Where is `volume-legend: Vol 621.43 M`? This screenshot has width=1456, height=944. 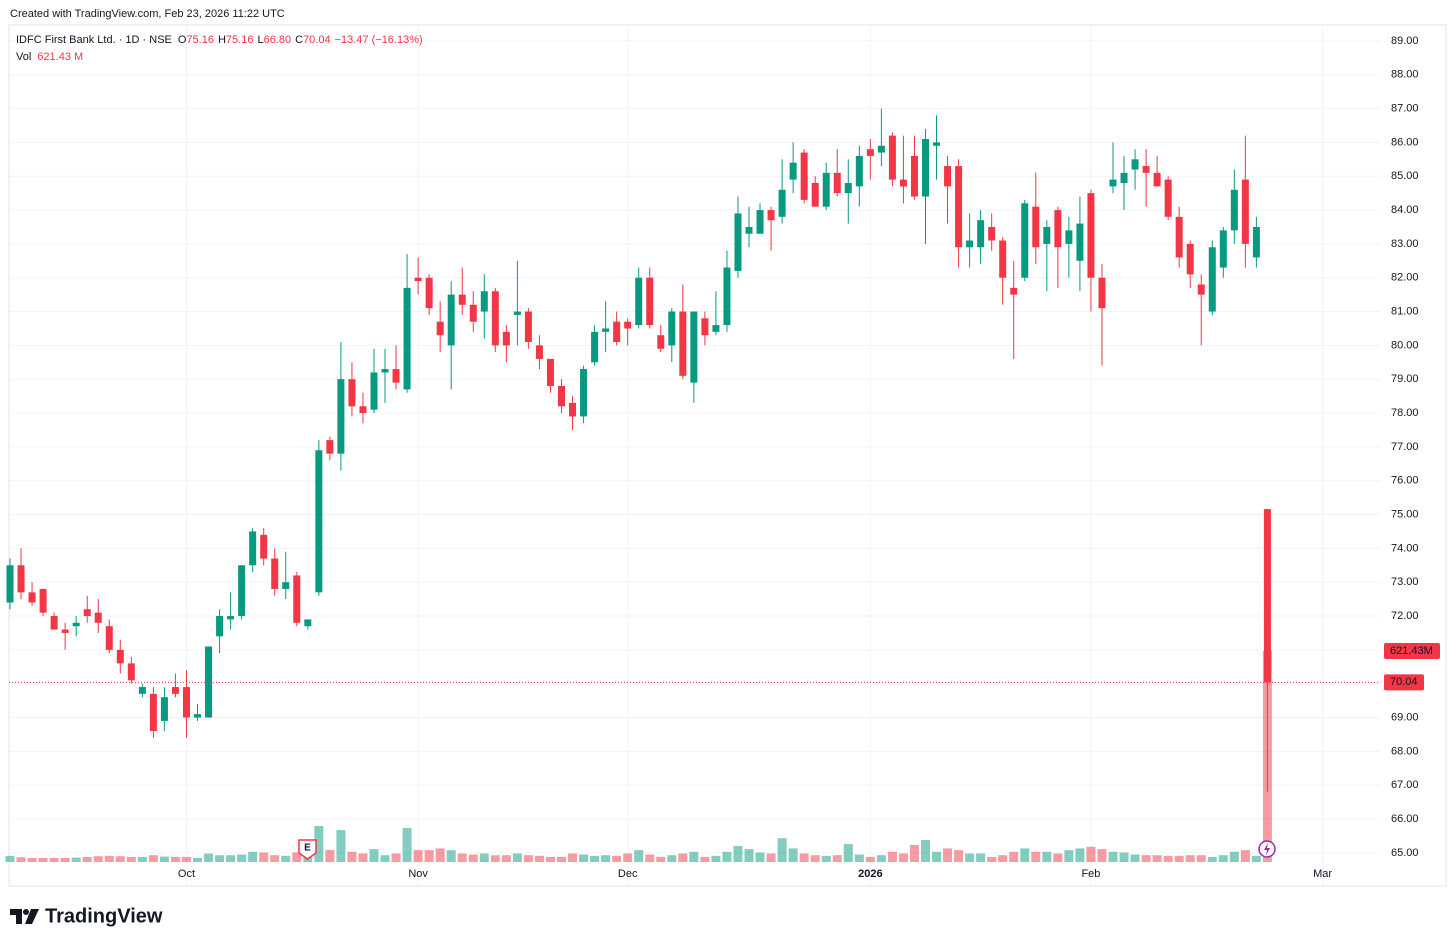
volume-legend: Vol 621.43 M is located at coordinates (49, 57).